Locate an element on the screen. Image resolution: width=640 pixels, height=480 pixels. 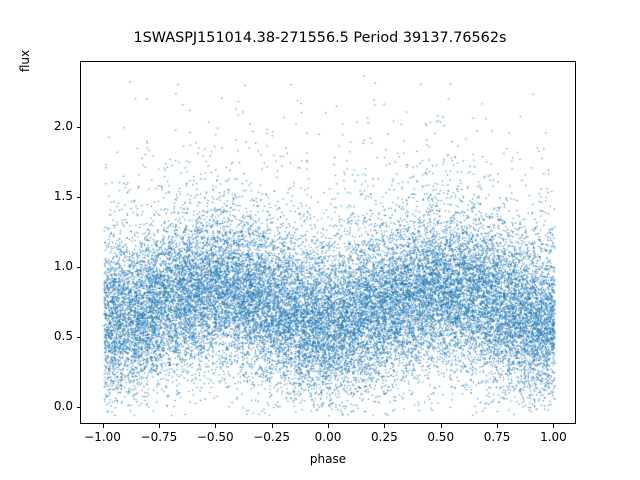
y-axis-label: flux is located at coordinates (25, 61).